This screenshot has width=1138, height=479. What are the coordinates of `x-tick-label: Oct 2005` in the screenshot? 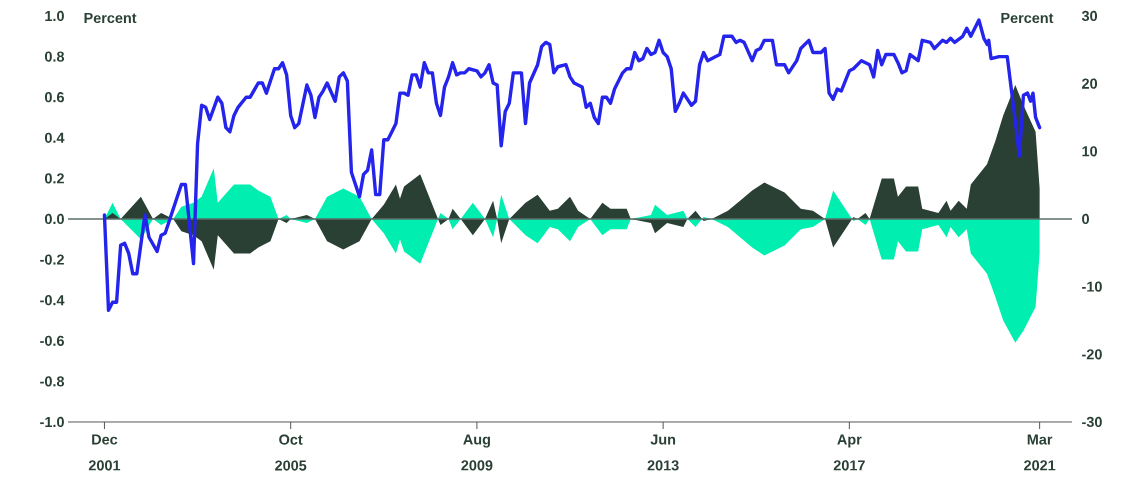 It's located at (291, 452).